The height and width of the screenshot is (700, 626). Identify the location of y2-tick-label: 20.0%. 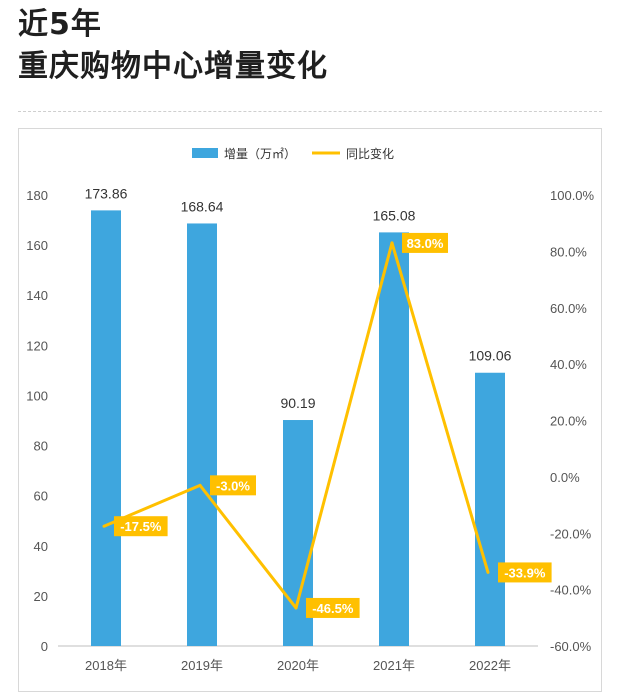
(568, 421).